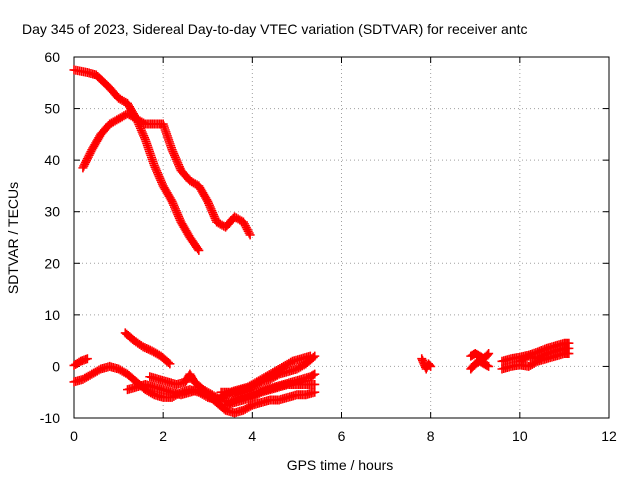  Describe the element at coordinates (609, 436) in the screenshot. I see `x-tick-label: 12` at that location.